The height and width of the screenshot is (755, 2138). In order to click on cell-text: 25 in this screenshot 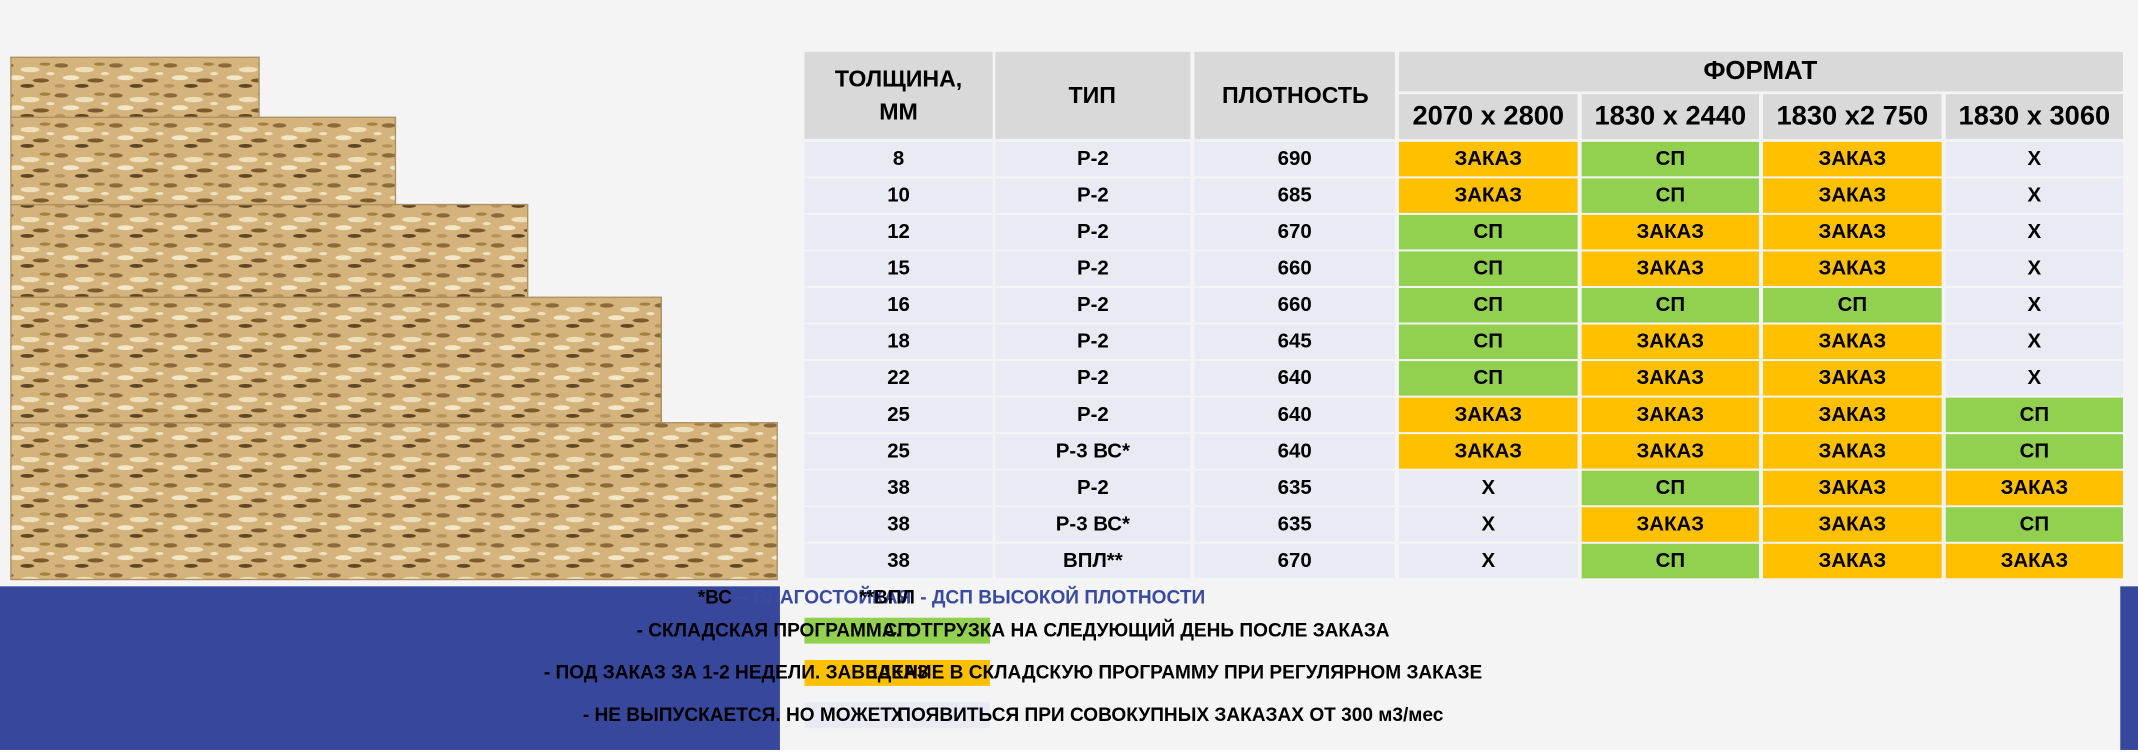, I will do `click(898, 414)`.